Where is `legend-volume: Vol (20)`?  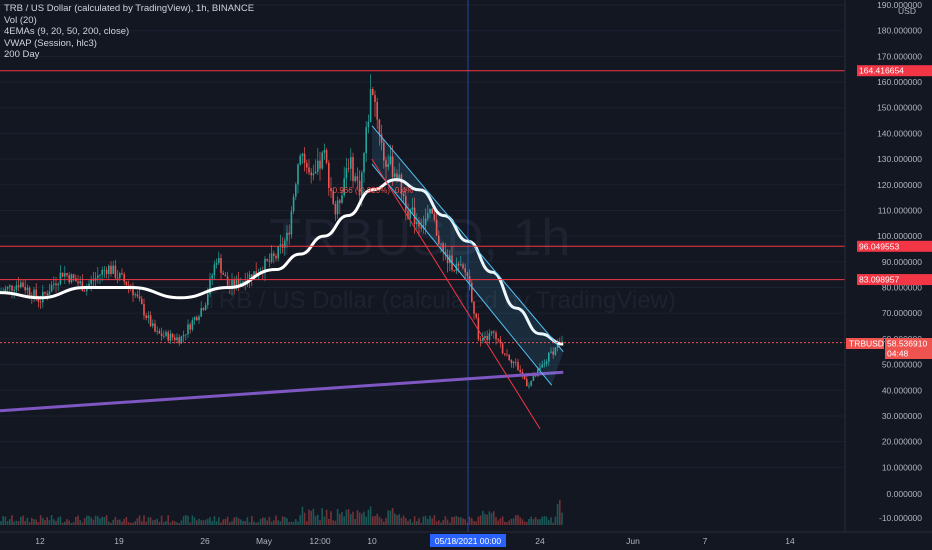 legend-volume: Vol (20) is located at coordinates (20, 20).